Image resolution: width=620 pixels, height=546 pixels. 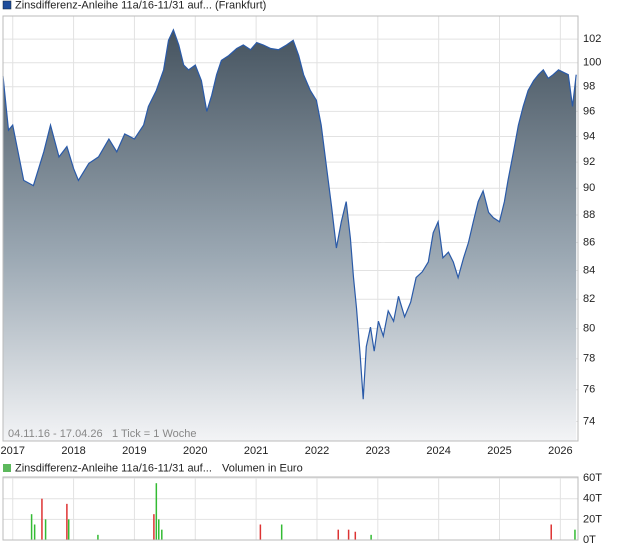 I want to click on y-tick-label: 100, so click(x=592, y=63).